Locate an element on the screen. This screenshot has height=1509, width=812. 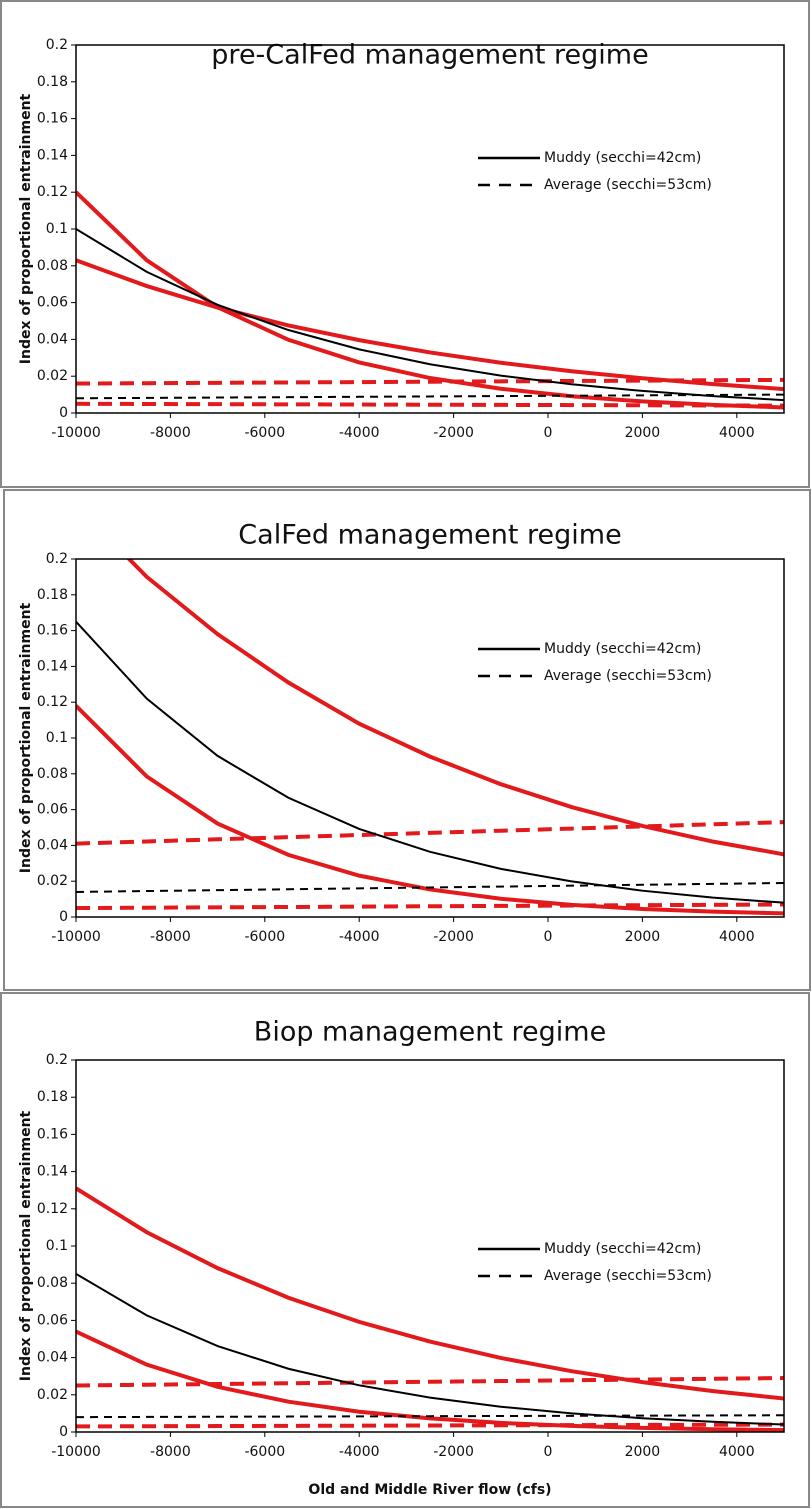
x-axis-label: Old and Middle River flow (cfs) is located at coordinates (429, 1490).